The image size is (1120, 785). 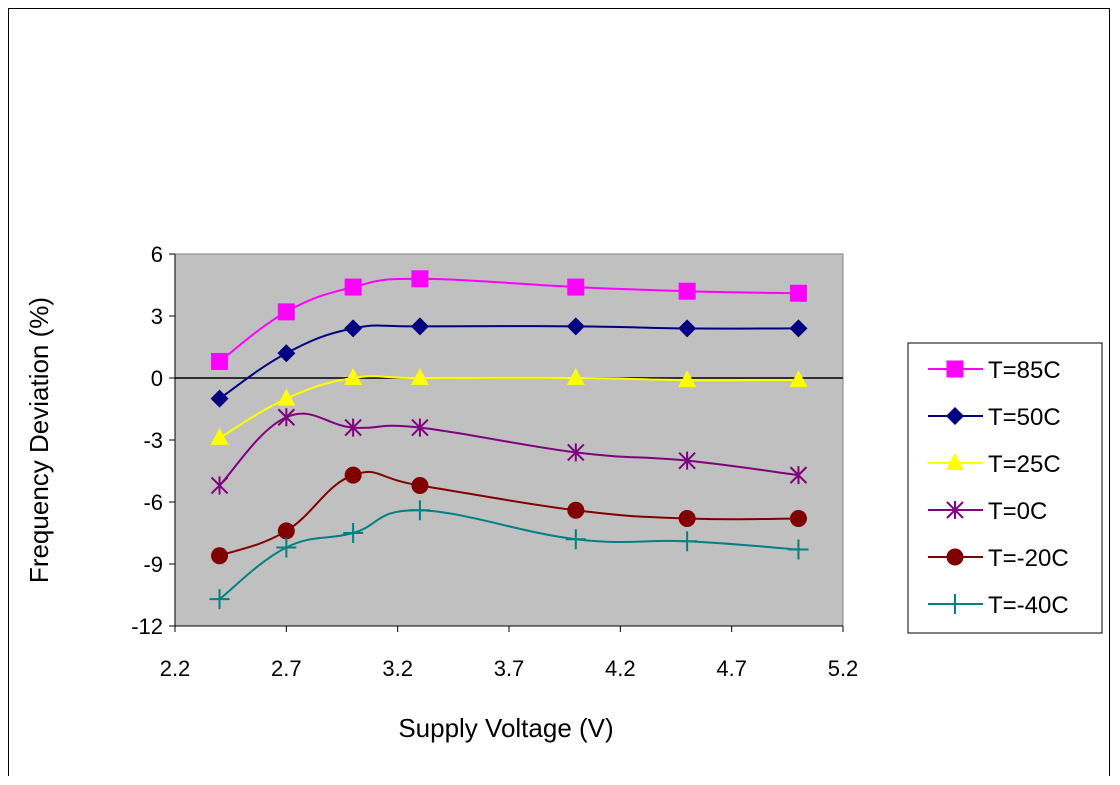 I want to click on legend-item: T=25C, so click(x=994, y=464).